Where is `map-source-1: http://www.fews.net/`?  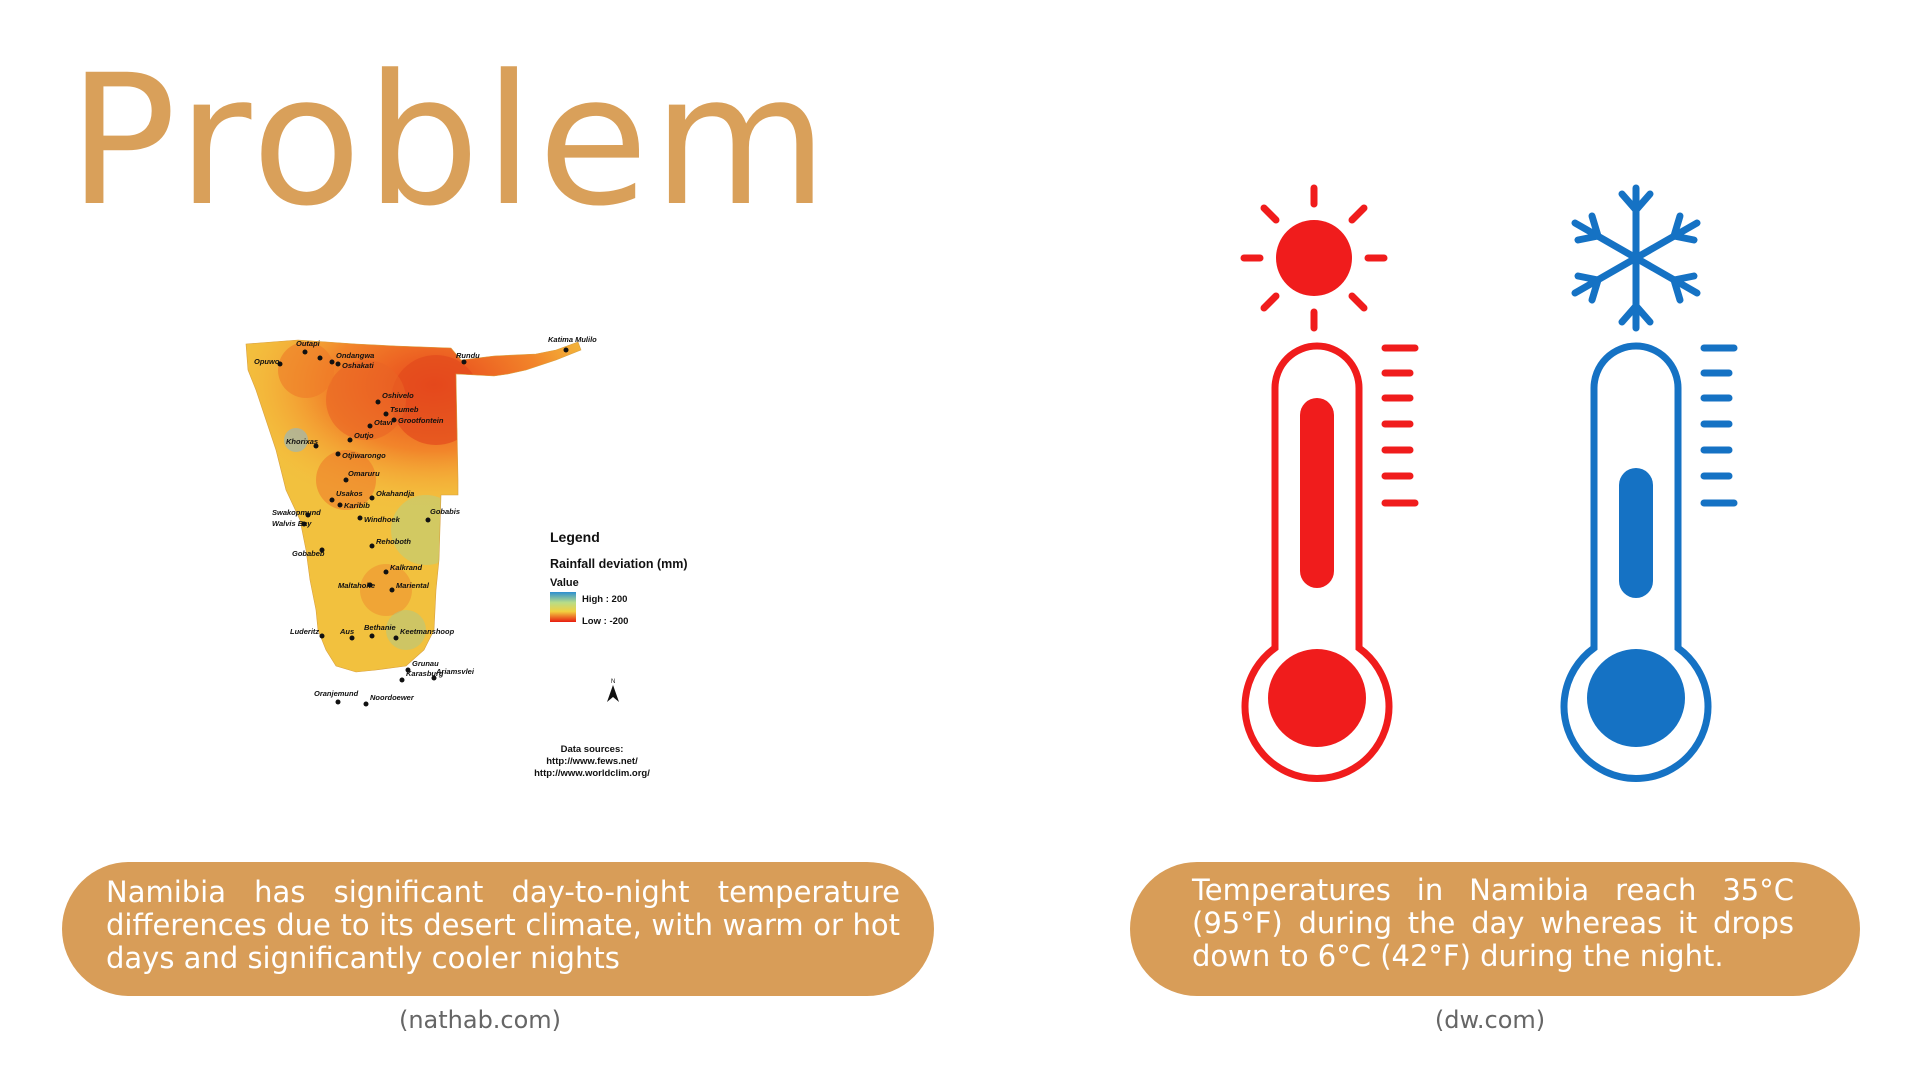 map-source-1: http://www.fews.net/ is located at coordinates (592, 761).